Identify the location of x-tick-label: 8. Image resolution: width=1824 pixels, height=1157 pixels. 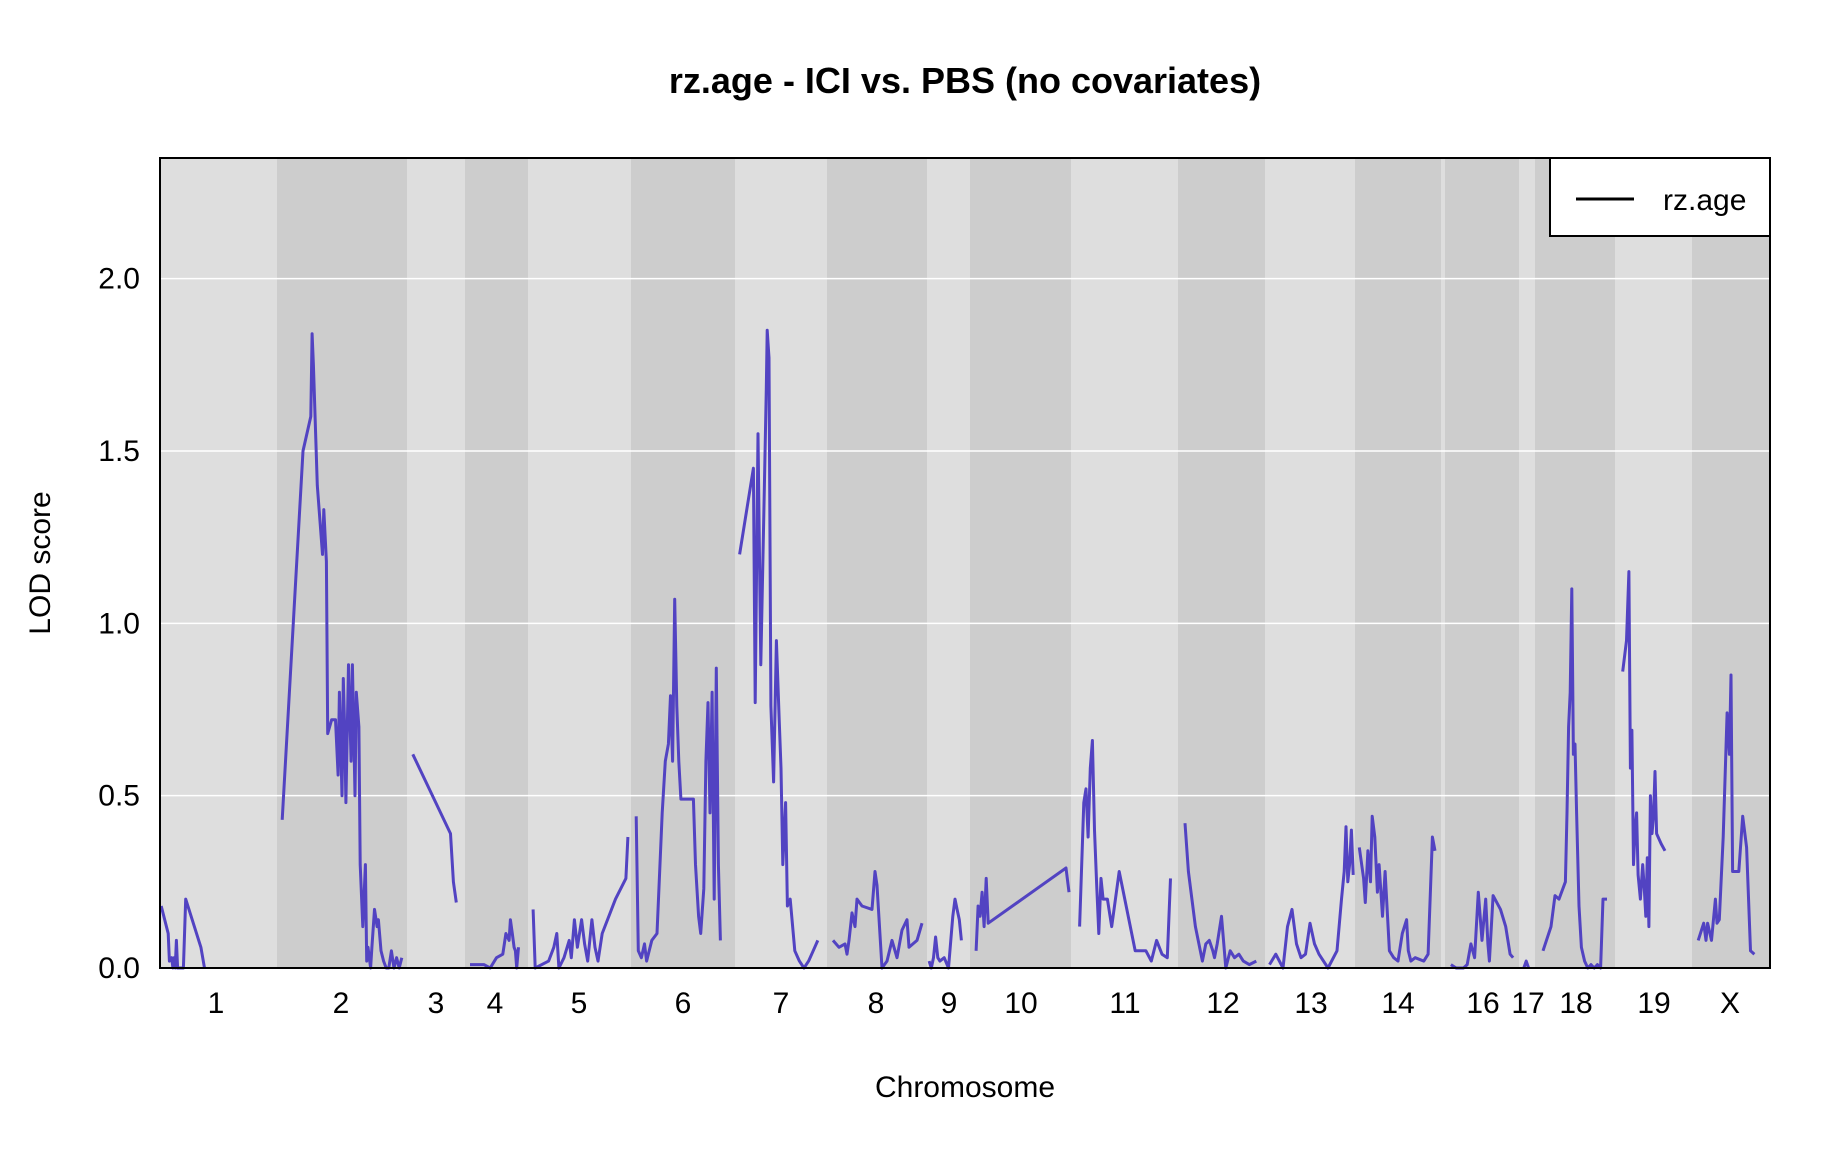
(876, 1003).